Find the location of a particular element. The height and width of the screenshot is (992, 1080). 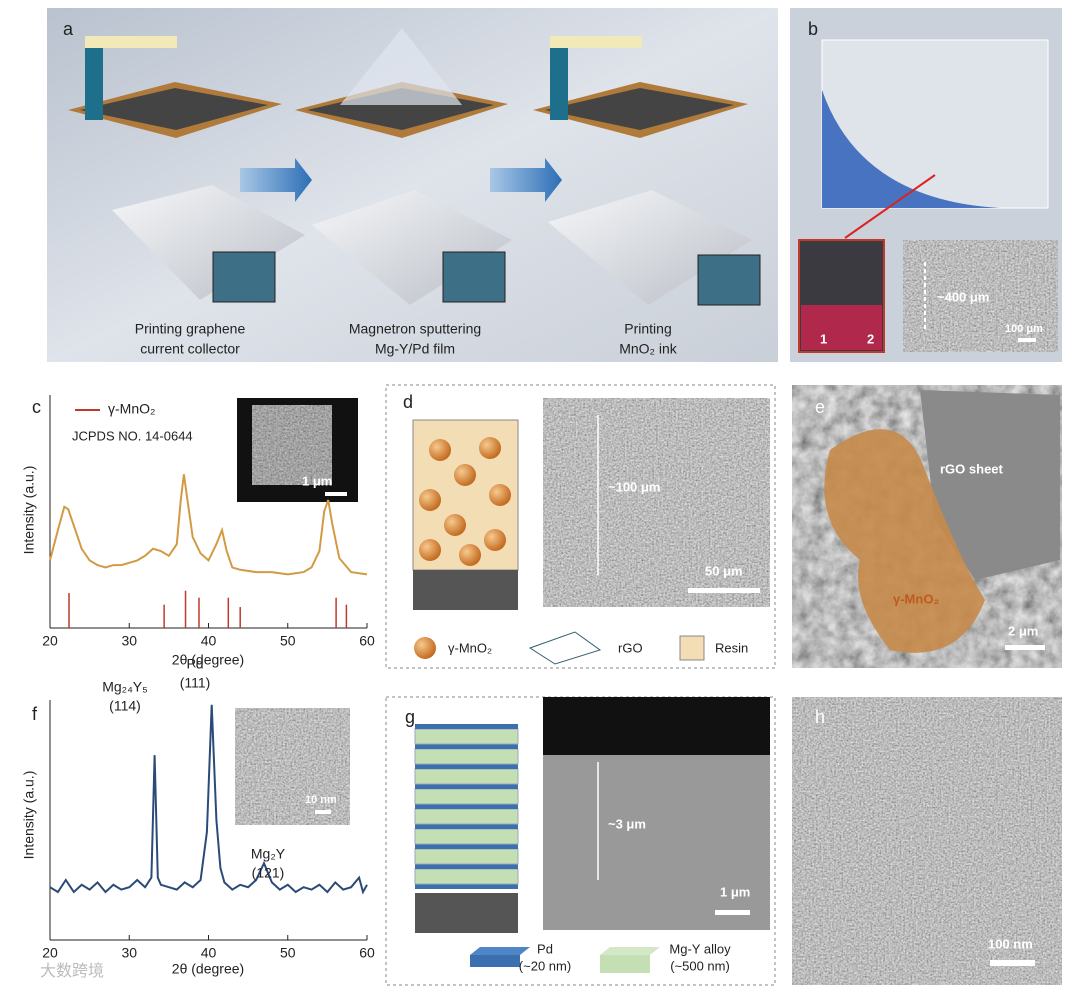

particle-label: γ-MnO₂ is located at coordinates (916, 598).